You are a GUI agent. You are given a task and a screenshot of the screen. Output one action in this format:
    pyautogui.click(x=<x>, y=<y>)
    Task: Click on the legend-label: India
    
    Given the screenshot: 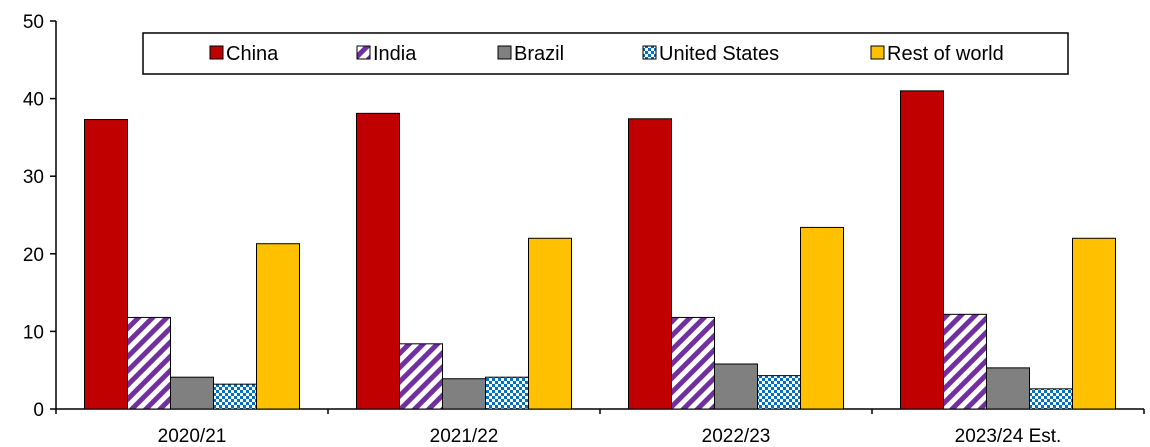 What is the action you would take?
    pyautogui.click(x=395, y=54)
    